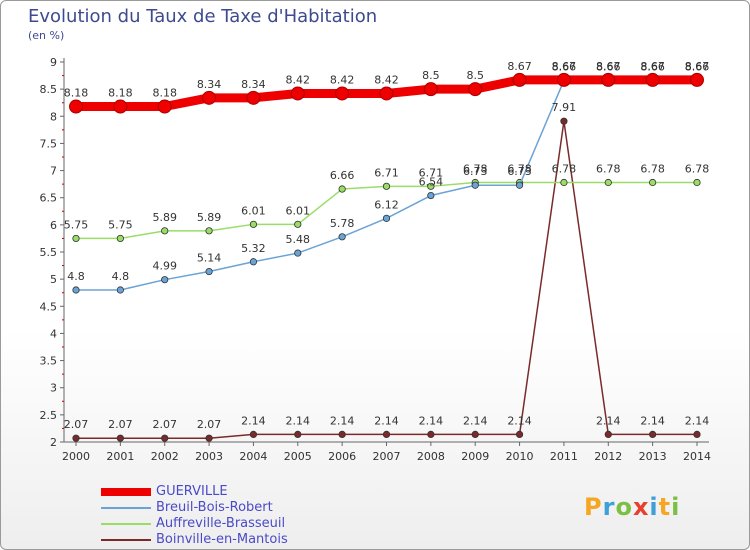 The image size is (750, 550). What do you see at coordinates (431, 456) in the screenshot?
I see `x-tick-label: 2008` at bounding box center [431, 456].